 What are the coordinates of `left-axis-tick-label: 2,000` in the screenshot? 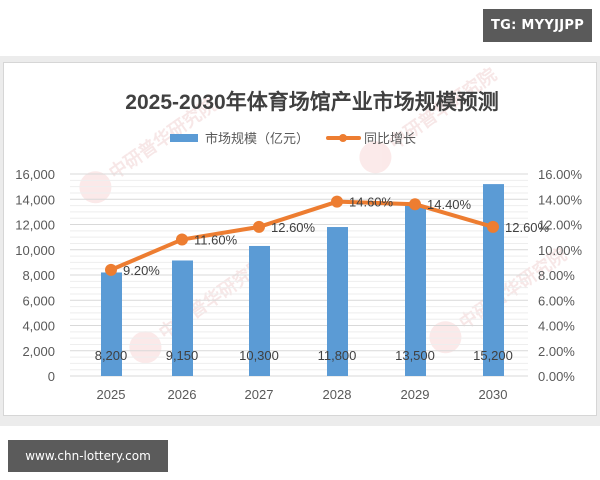 It's located at (38, 351).